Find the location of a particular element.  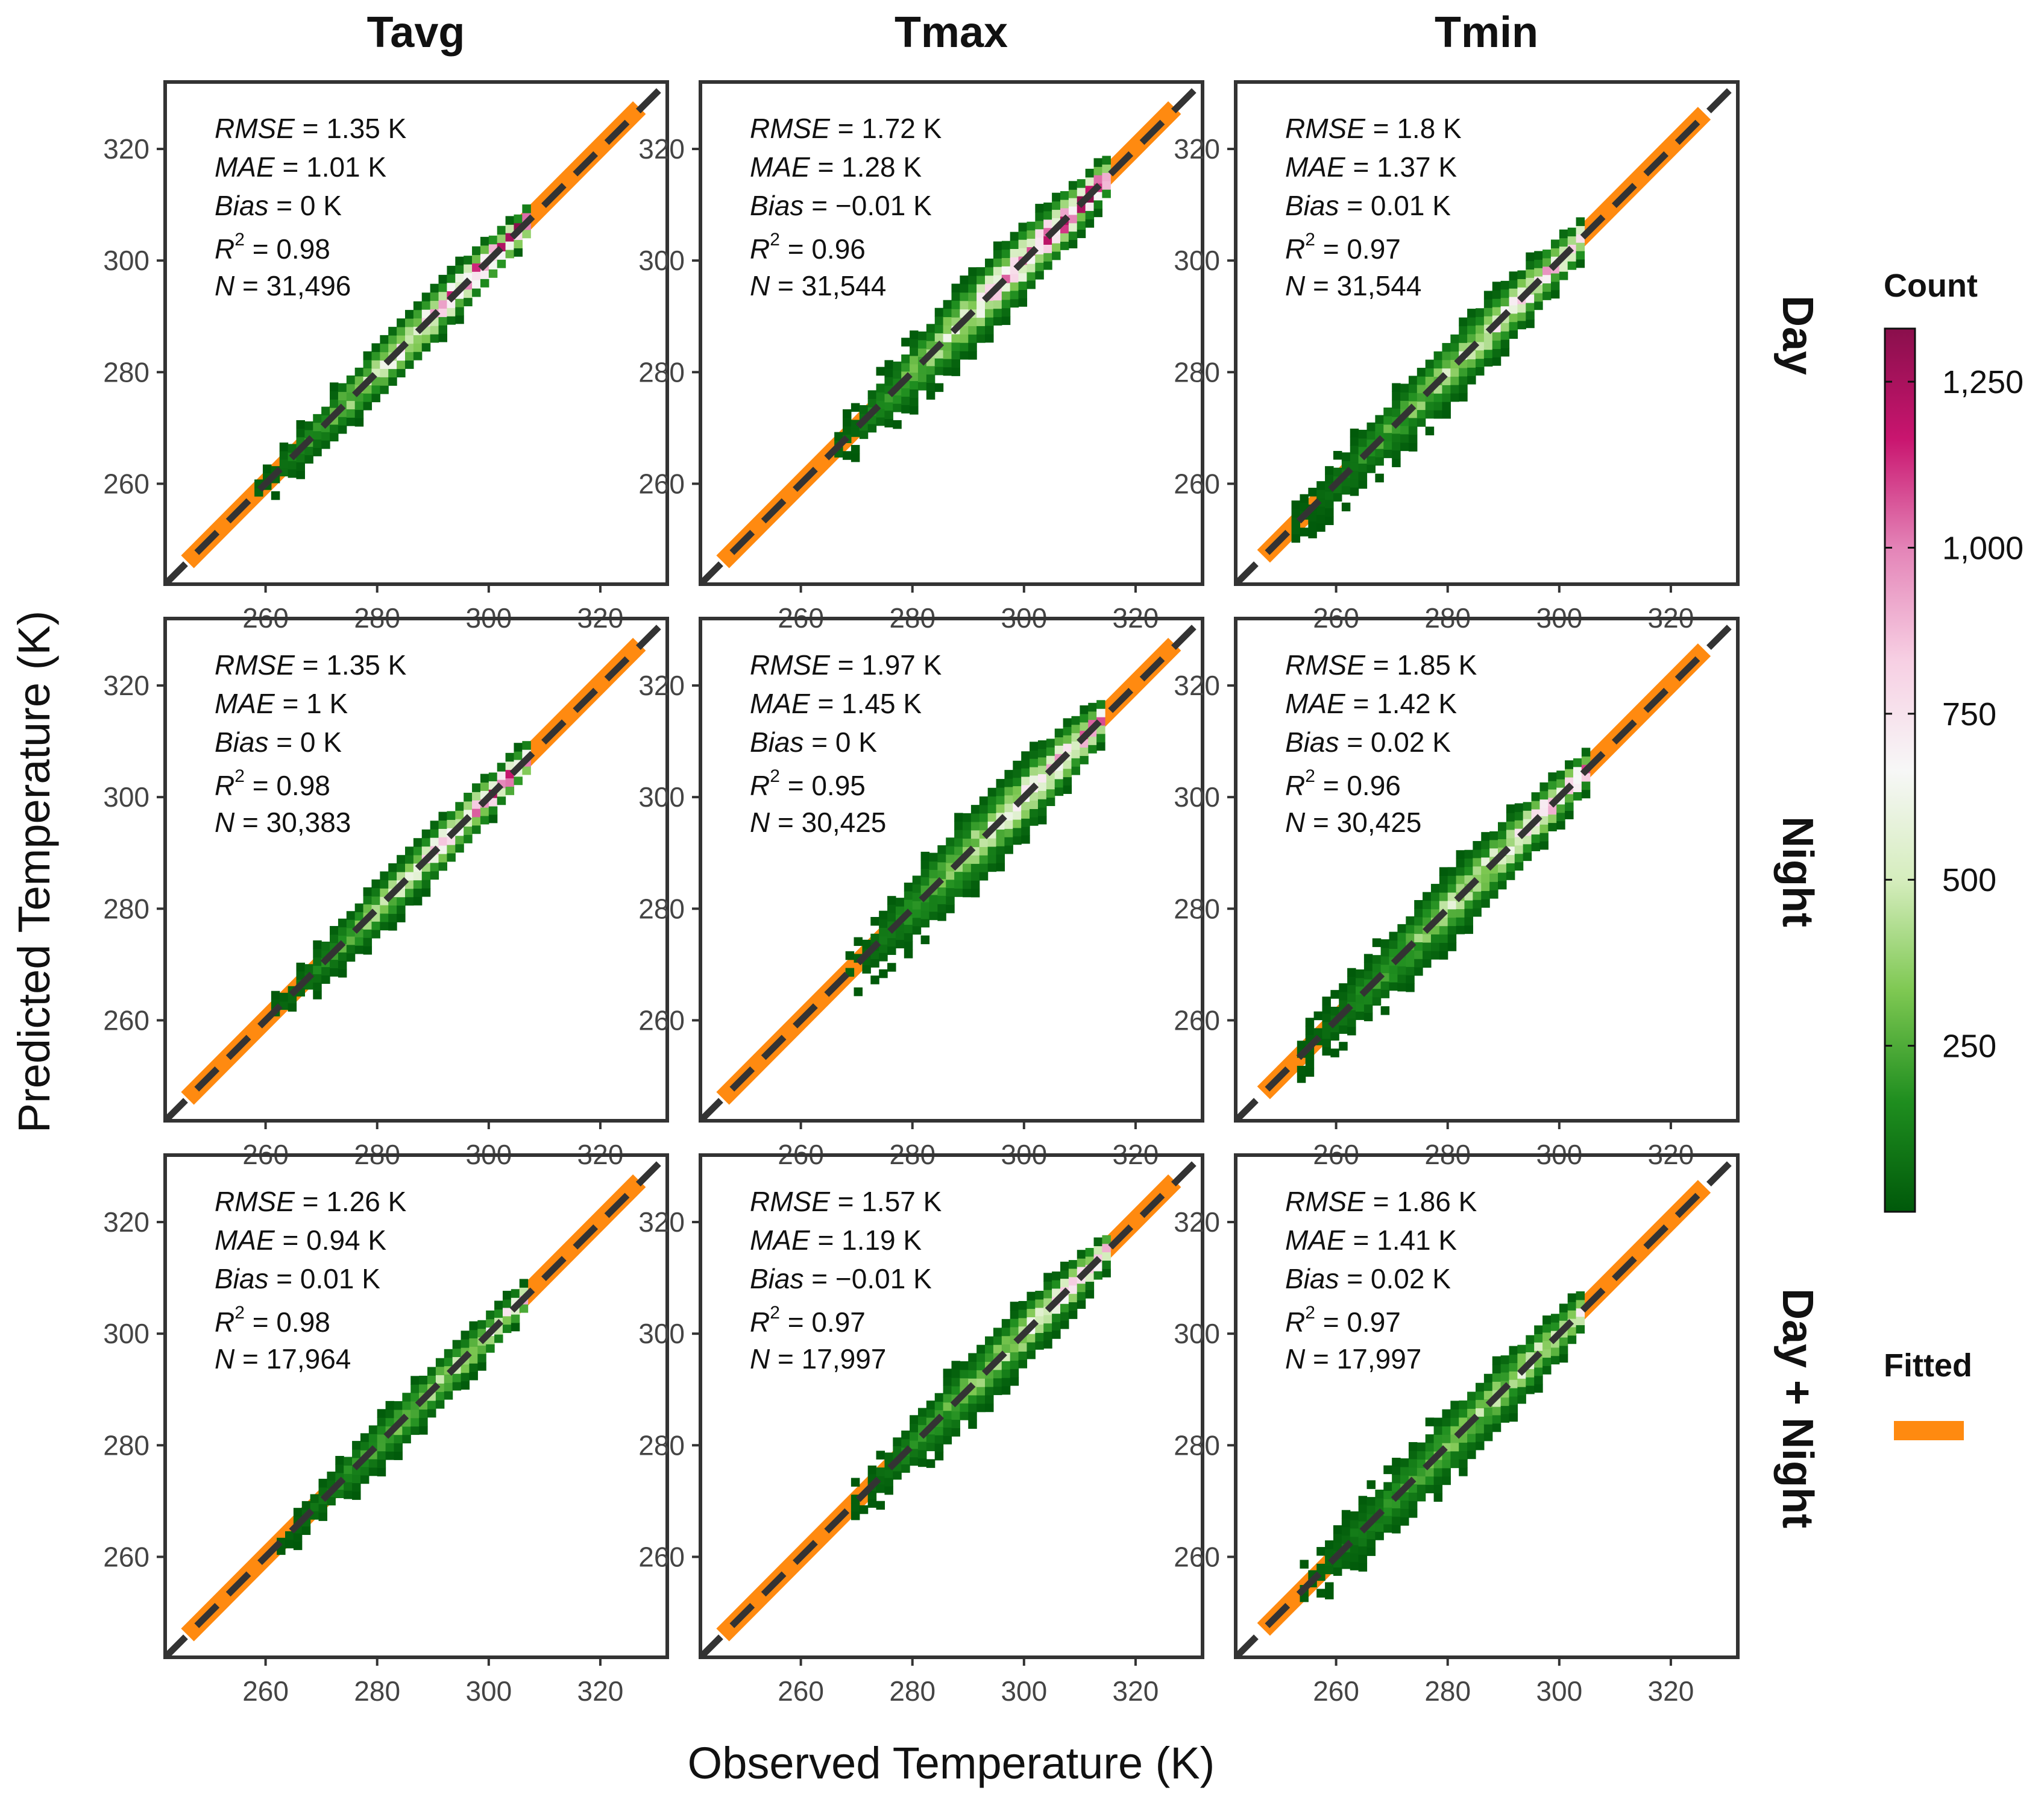

identity-line is located at coordinates (416, 1406).